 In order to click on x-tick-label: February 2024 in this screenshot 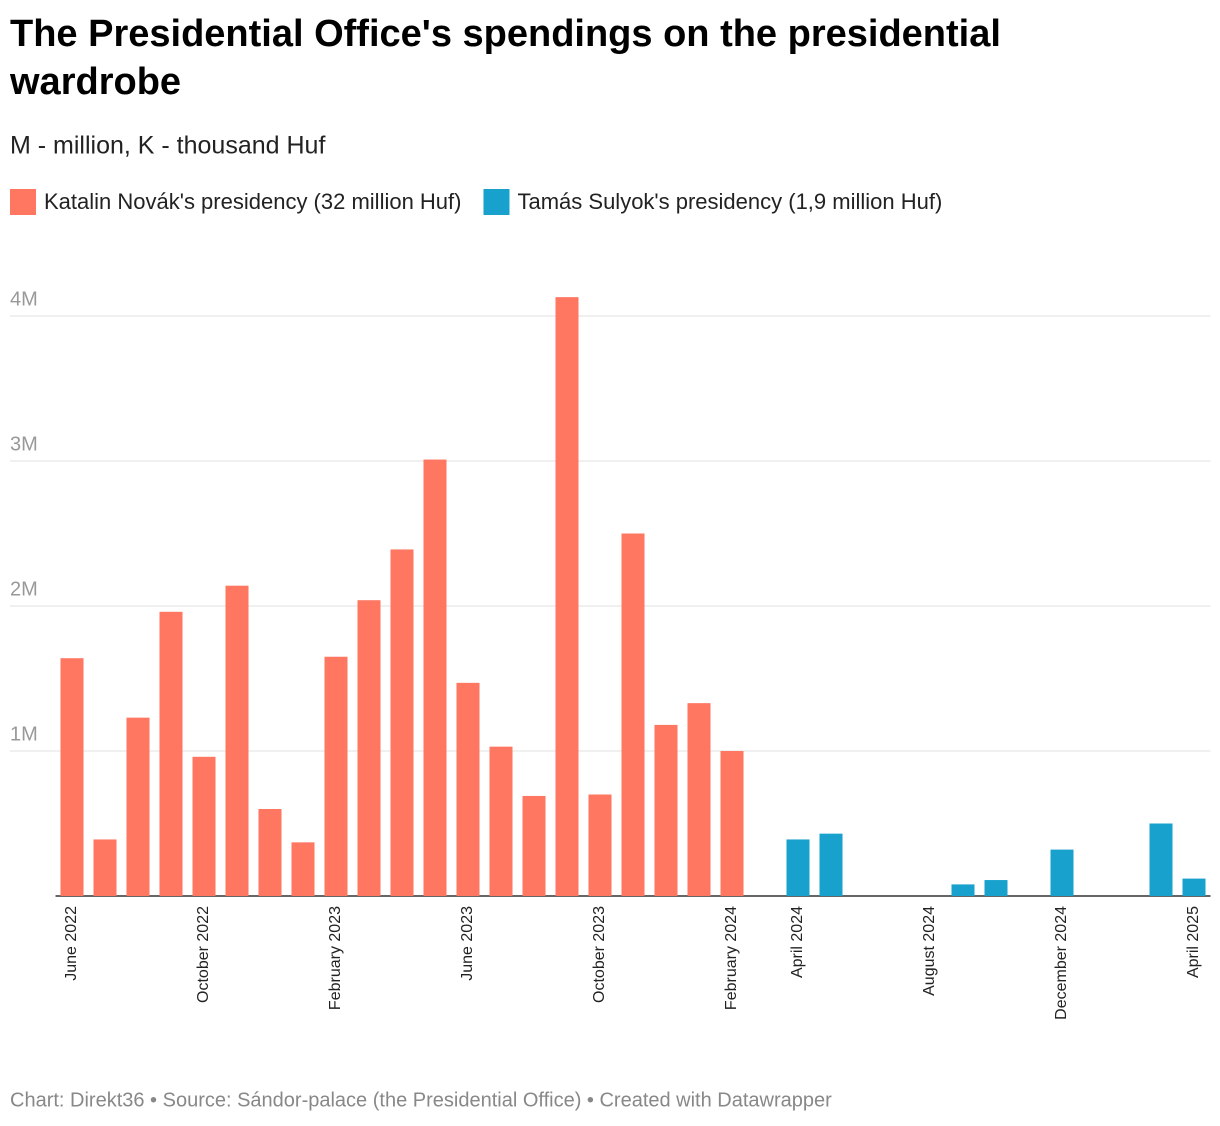, I will do `click(731, 958)`.